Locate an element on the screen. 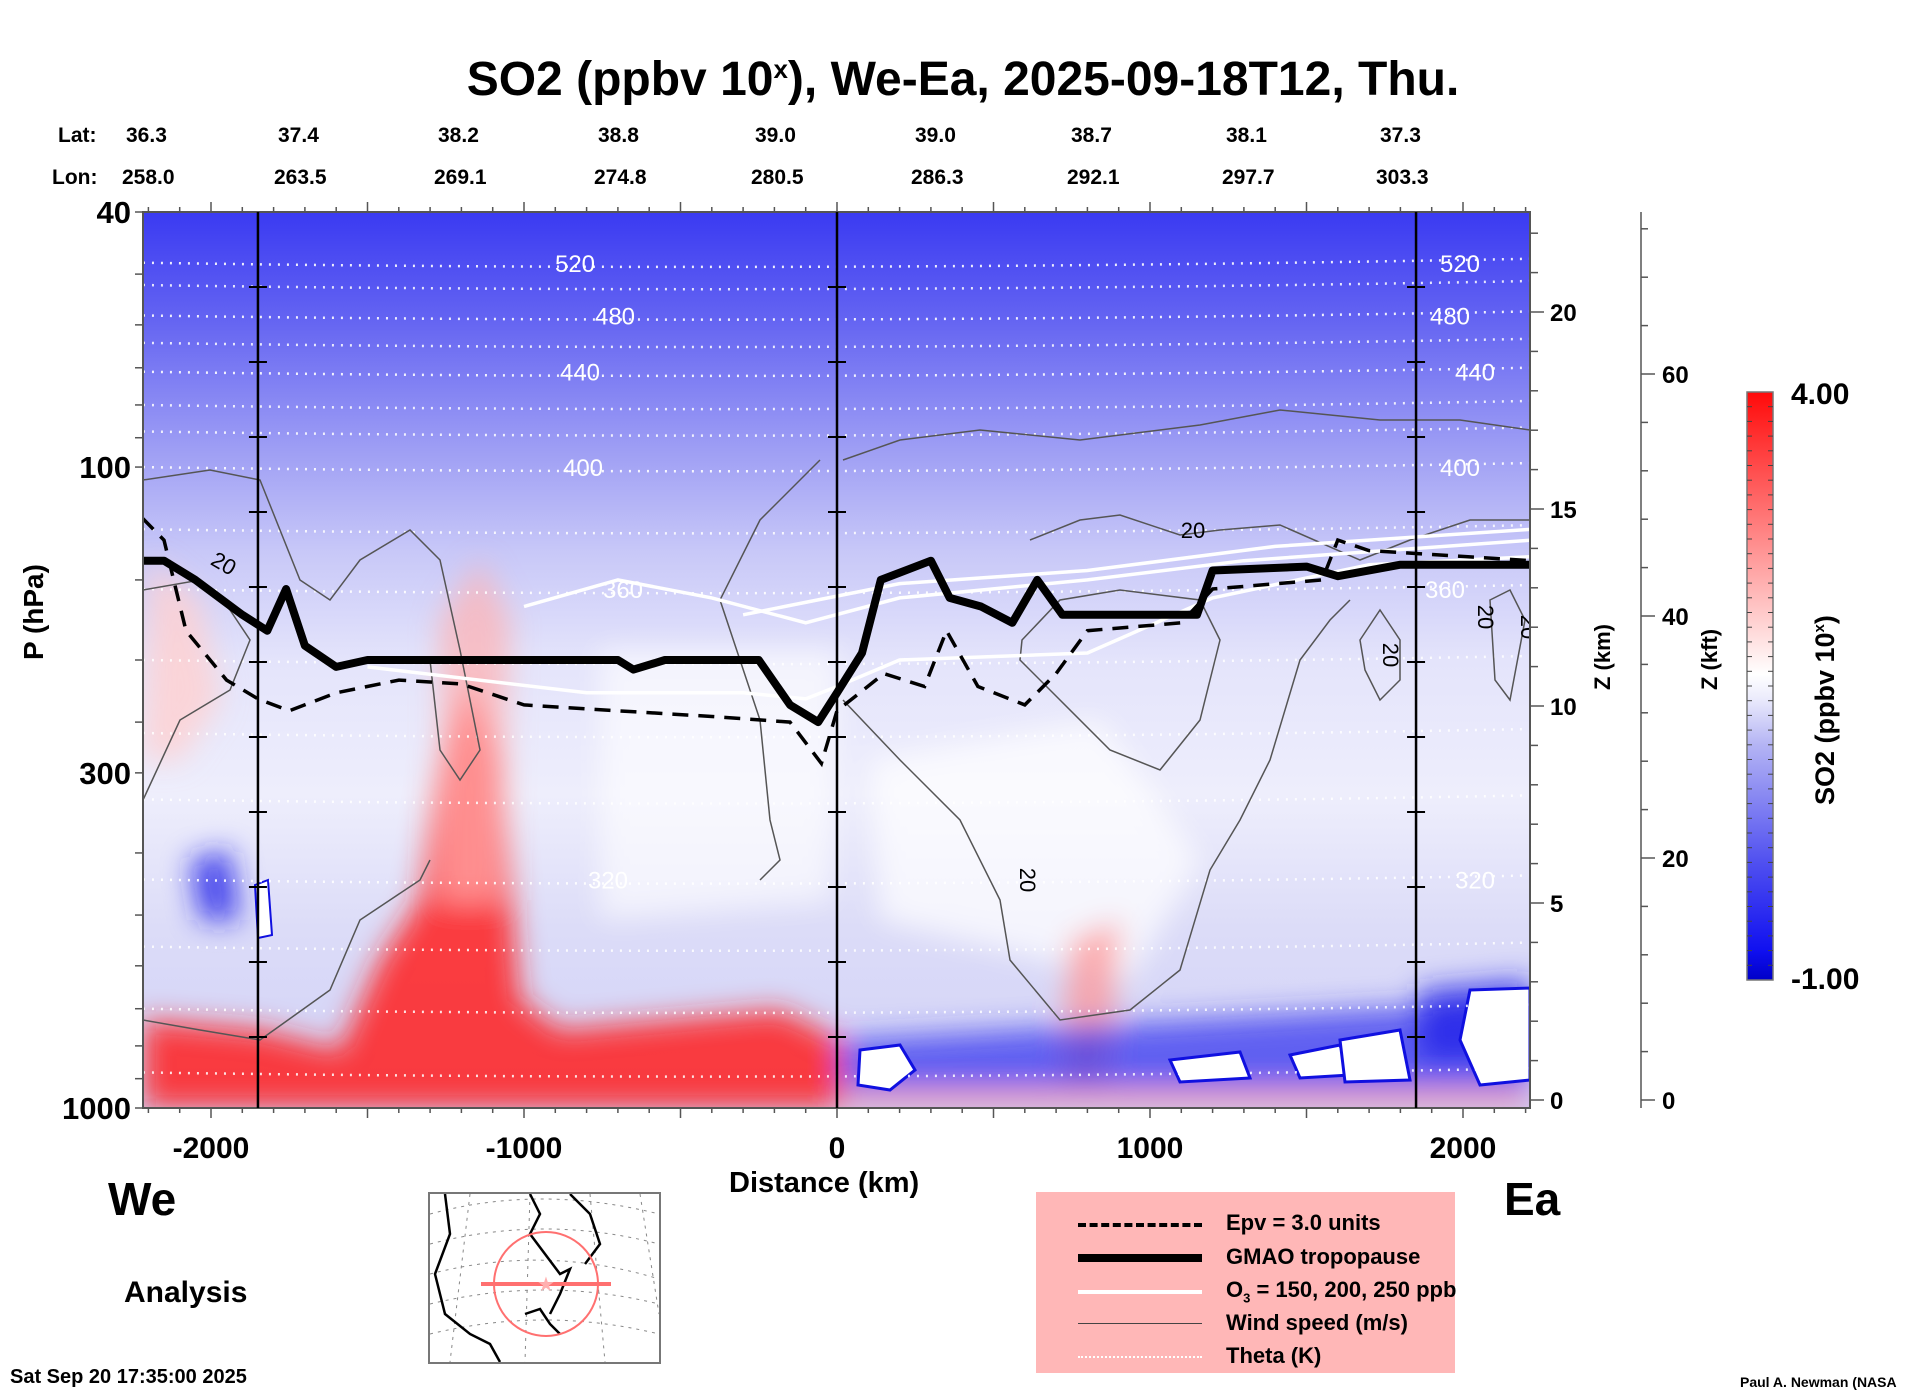  map-svg: ★ is located at coordinates (544, 1278).